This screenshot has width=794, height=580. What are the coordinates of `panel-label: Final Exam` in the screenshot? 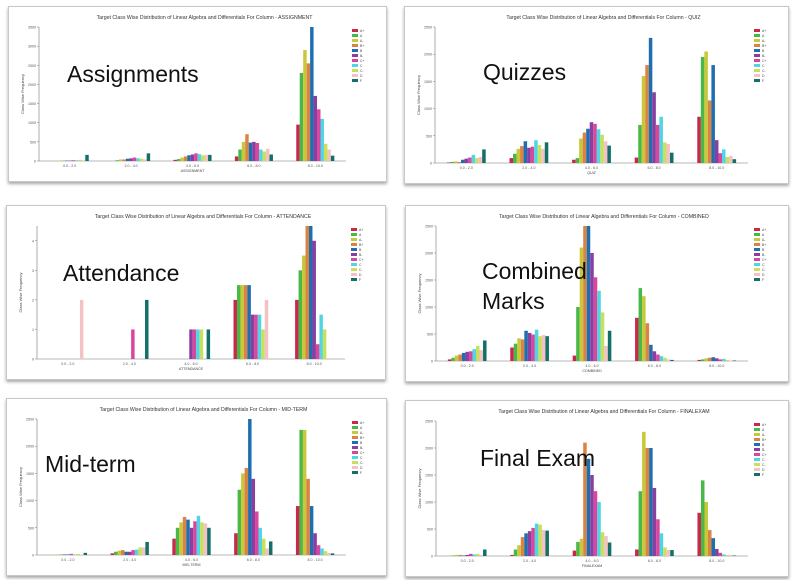 It's located at (538, 458).